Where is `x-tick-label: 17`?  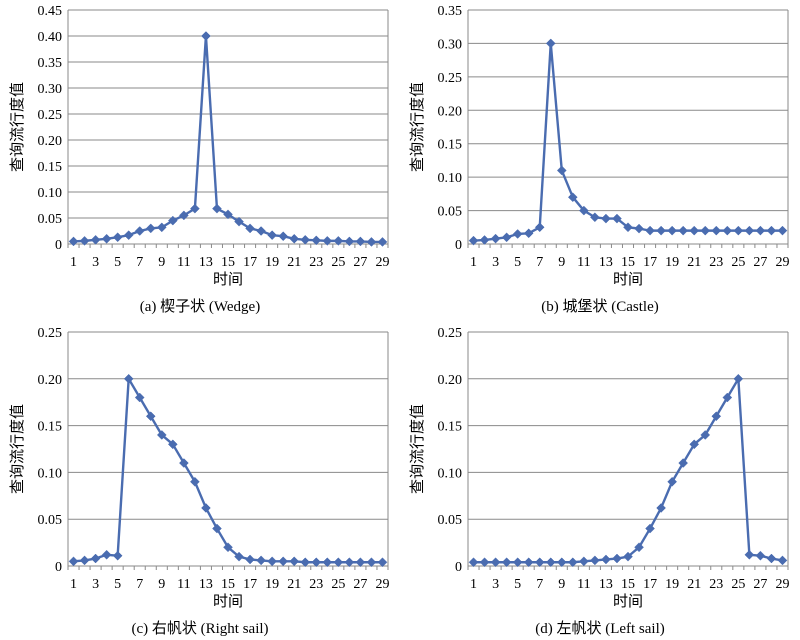 x-tick-label: 17 is located at coordinates (650, 262).